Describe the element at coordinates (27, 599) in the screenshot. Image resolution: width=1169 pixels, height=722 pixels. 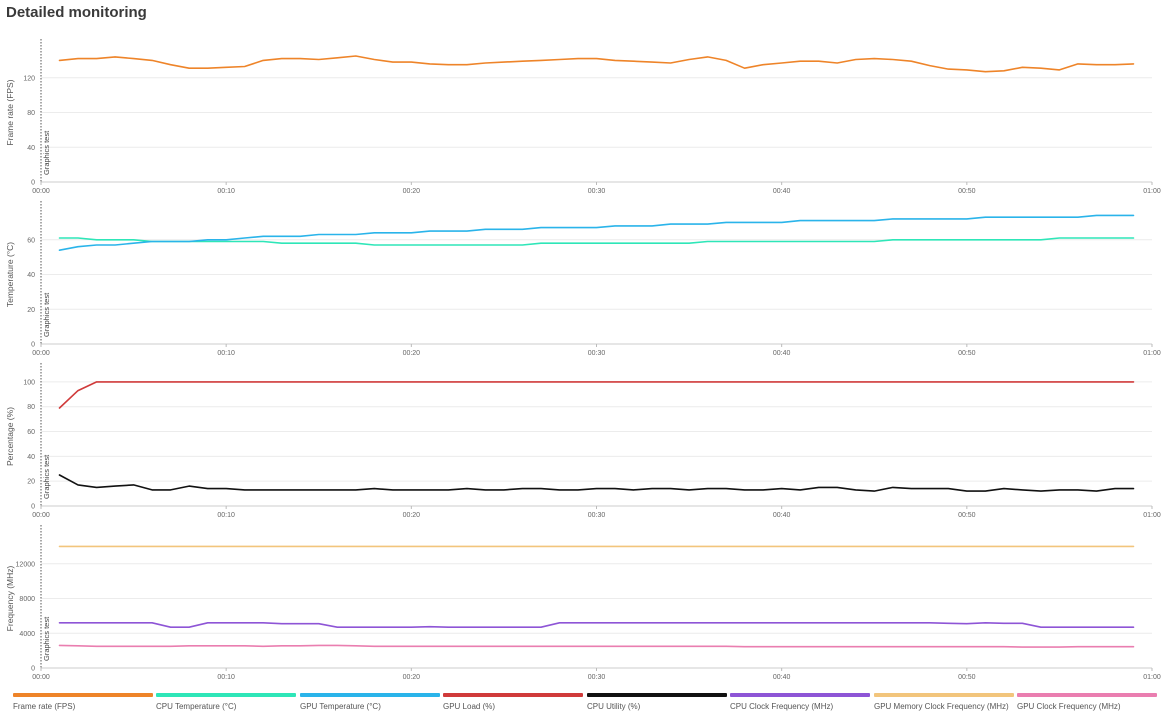
I see `y-tick-label: 8000` at that location.